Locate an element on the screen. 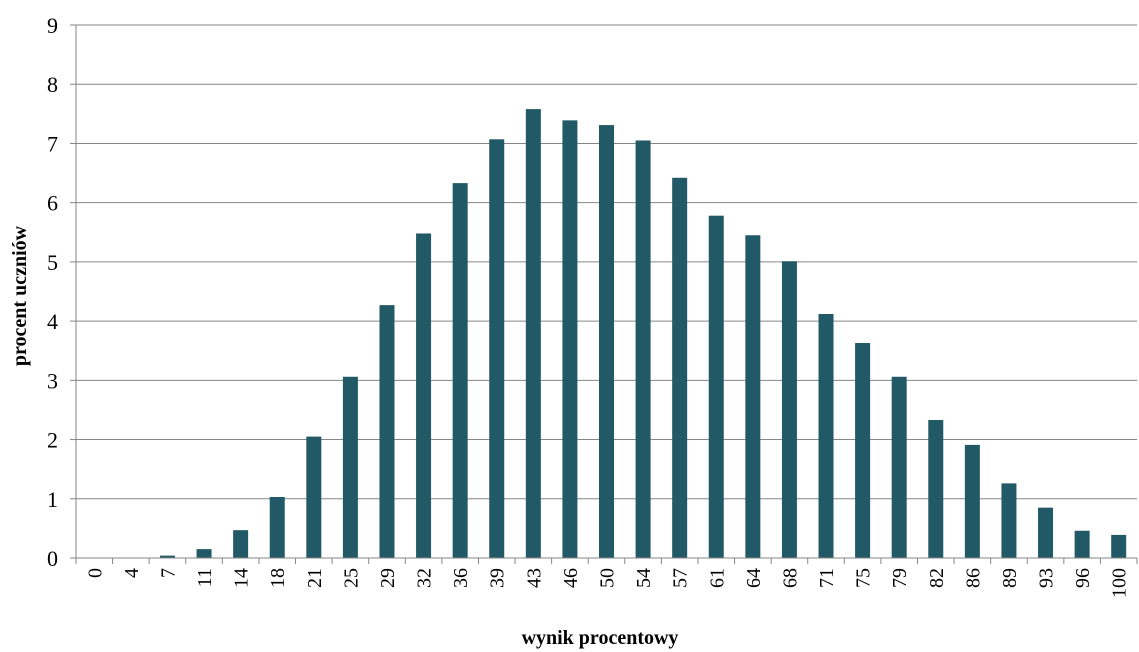 Image resolution: width=1139 pixels, height=652 pixels. x-tick-label: 0 is located at coordinates (95, 573).